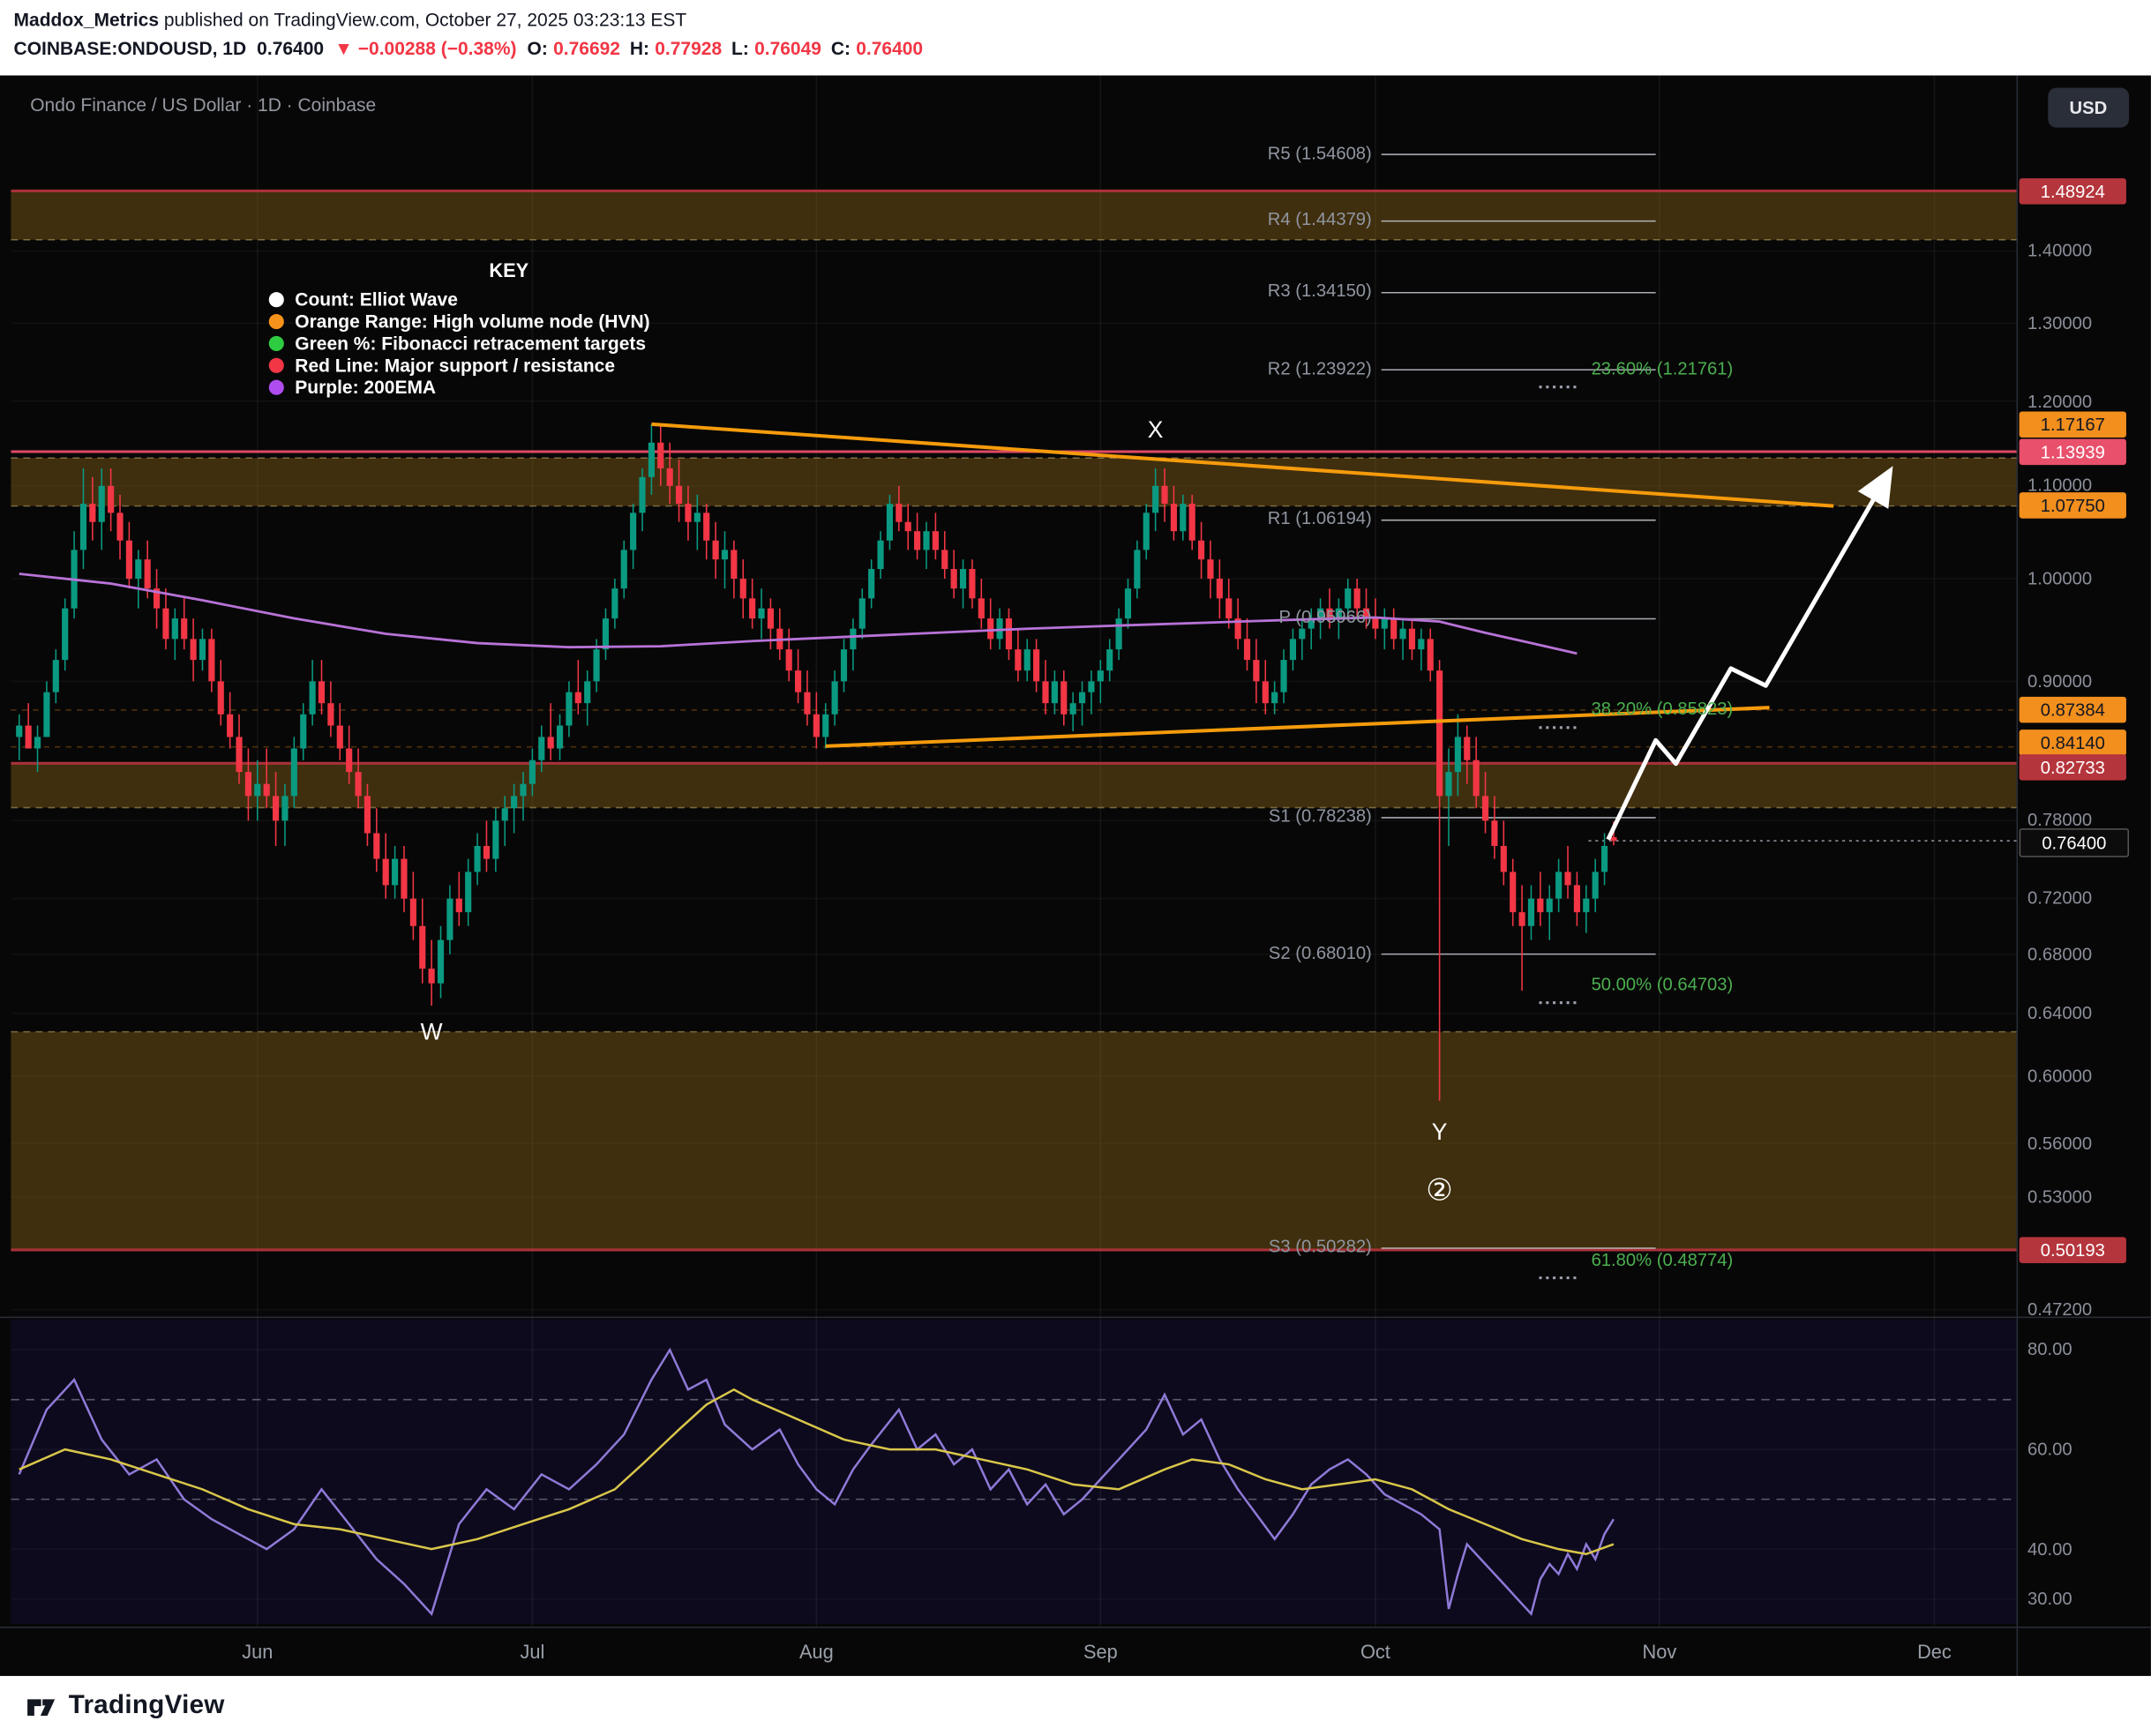 The width and height of the screenshot is (2151, 1736). What do you see at coordinates (366, 387) in the screenshot?
I see `legend-item-label: Purple: 200EMA` at bounding box center [366, 387].